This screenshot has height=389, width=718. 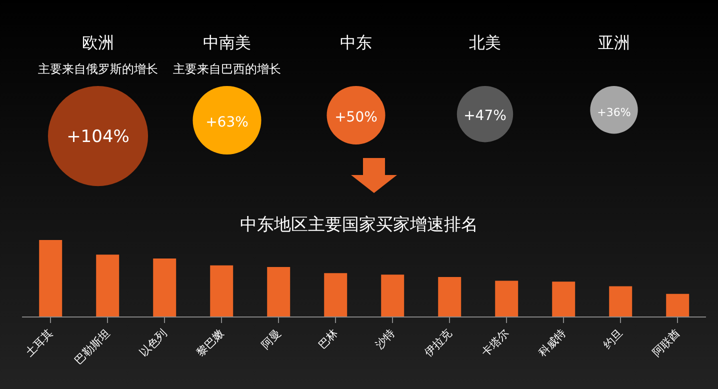 What do you see at coordinates (227, 122) in the screenshot?
I see `data-label: +63%` at bounding box center [227, 122].